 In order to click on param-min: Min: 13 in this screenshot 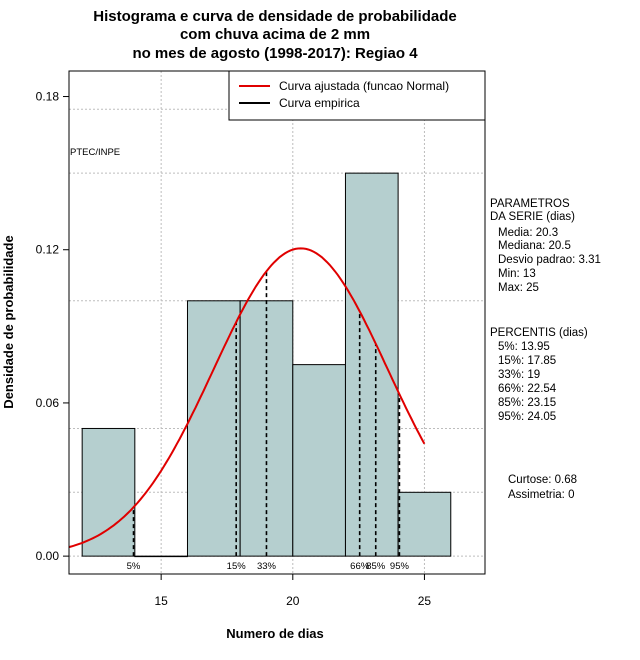, I will do `click(517, 274)`.